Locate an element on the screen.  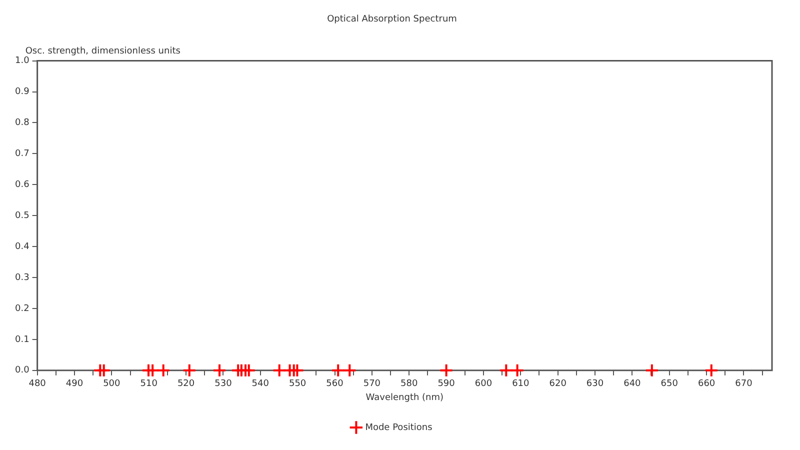
x-tick-label: 640 is located at coordinates (633, 384).